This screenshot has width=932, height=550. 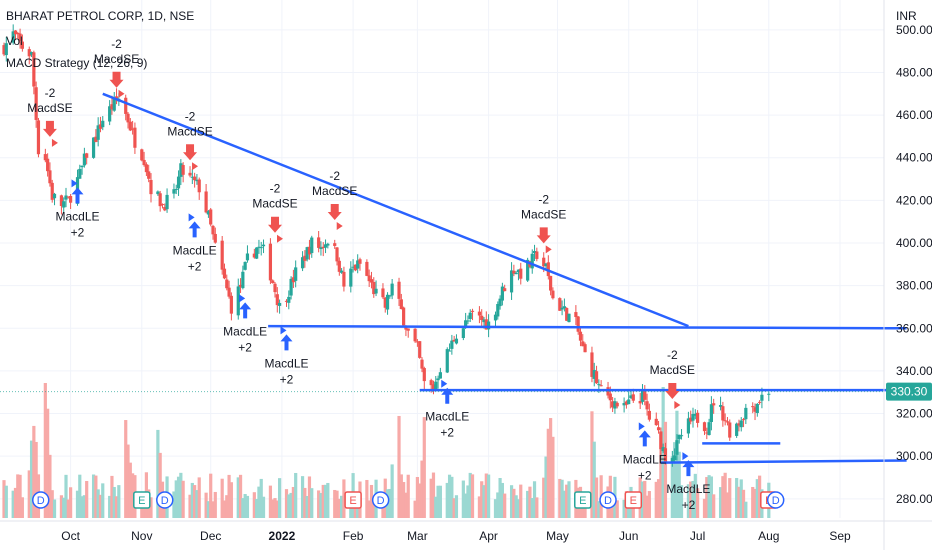 What do you see at coordinates (210, 536) in the screenshot?
I see `x-tick-label: Dec` at bounding box center [210, 536].